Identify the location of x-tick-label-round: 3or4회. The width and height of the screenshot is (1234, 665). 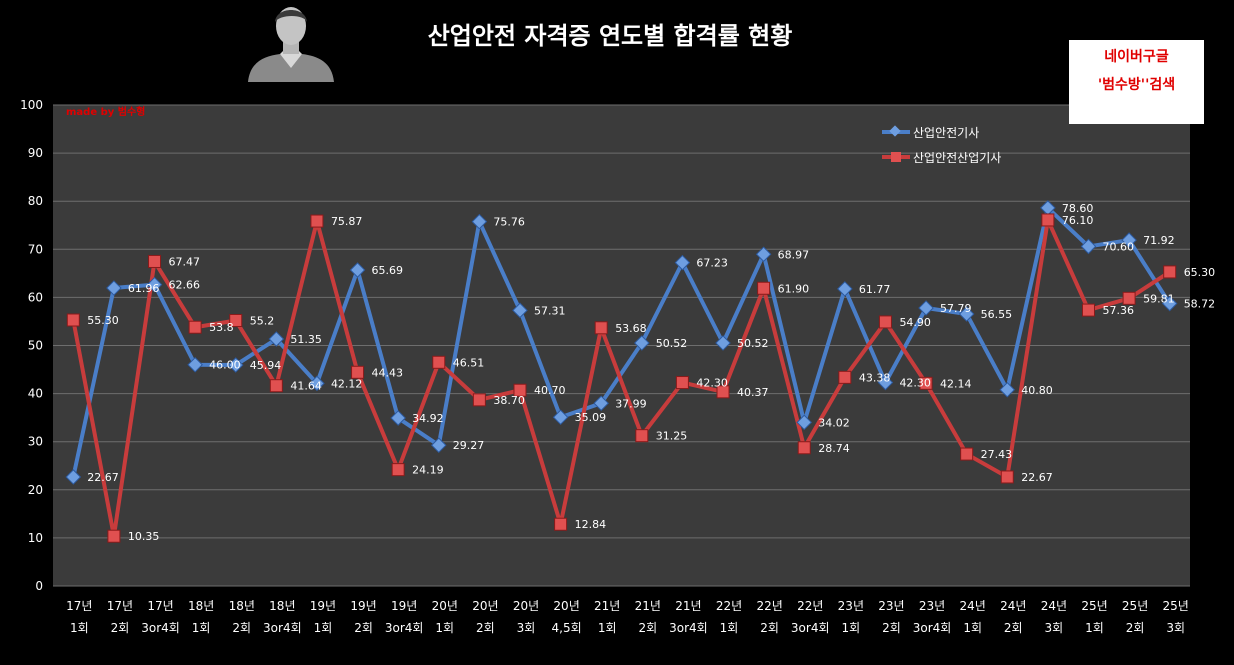
(932, 628).